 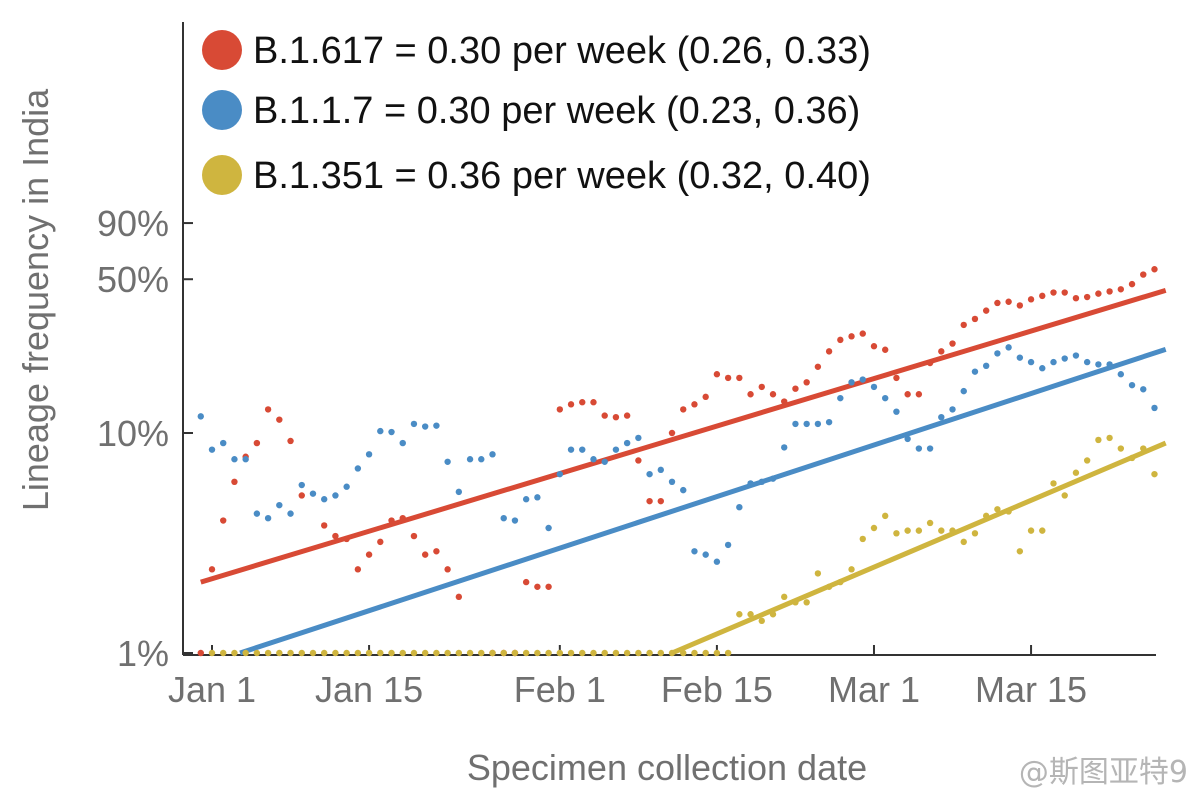 What do you see at coordinates (562, 51) in the screenshot?
I see `legend-label: B.1.617 = 0.30 per week (0.26, 0.33)` at bounding box center [562, 51].